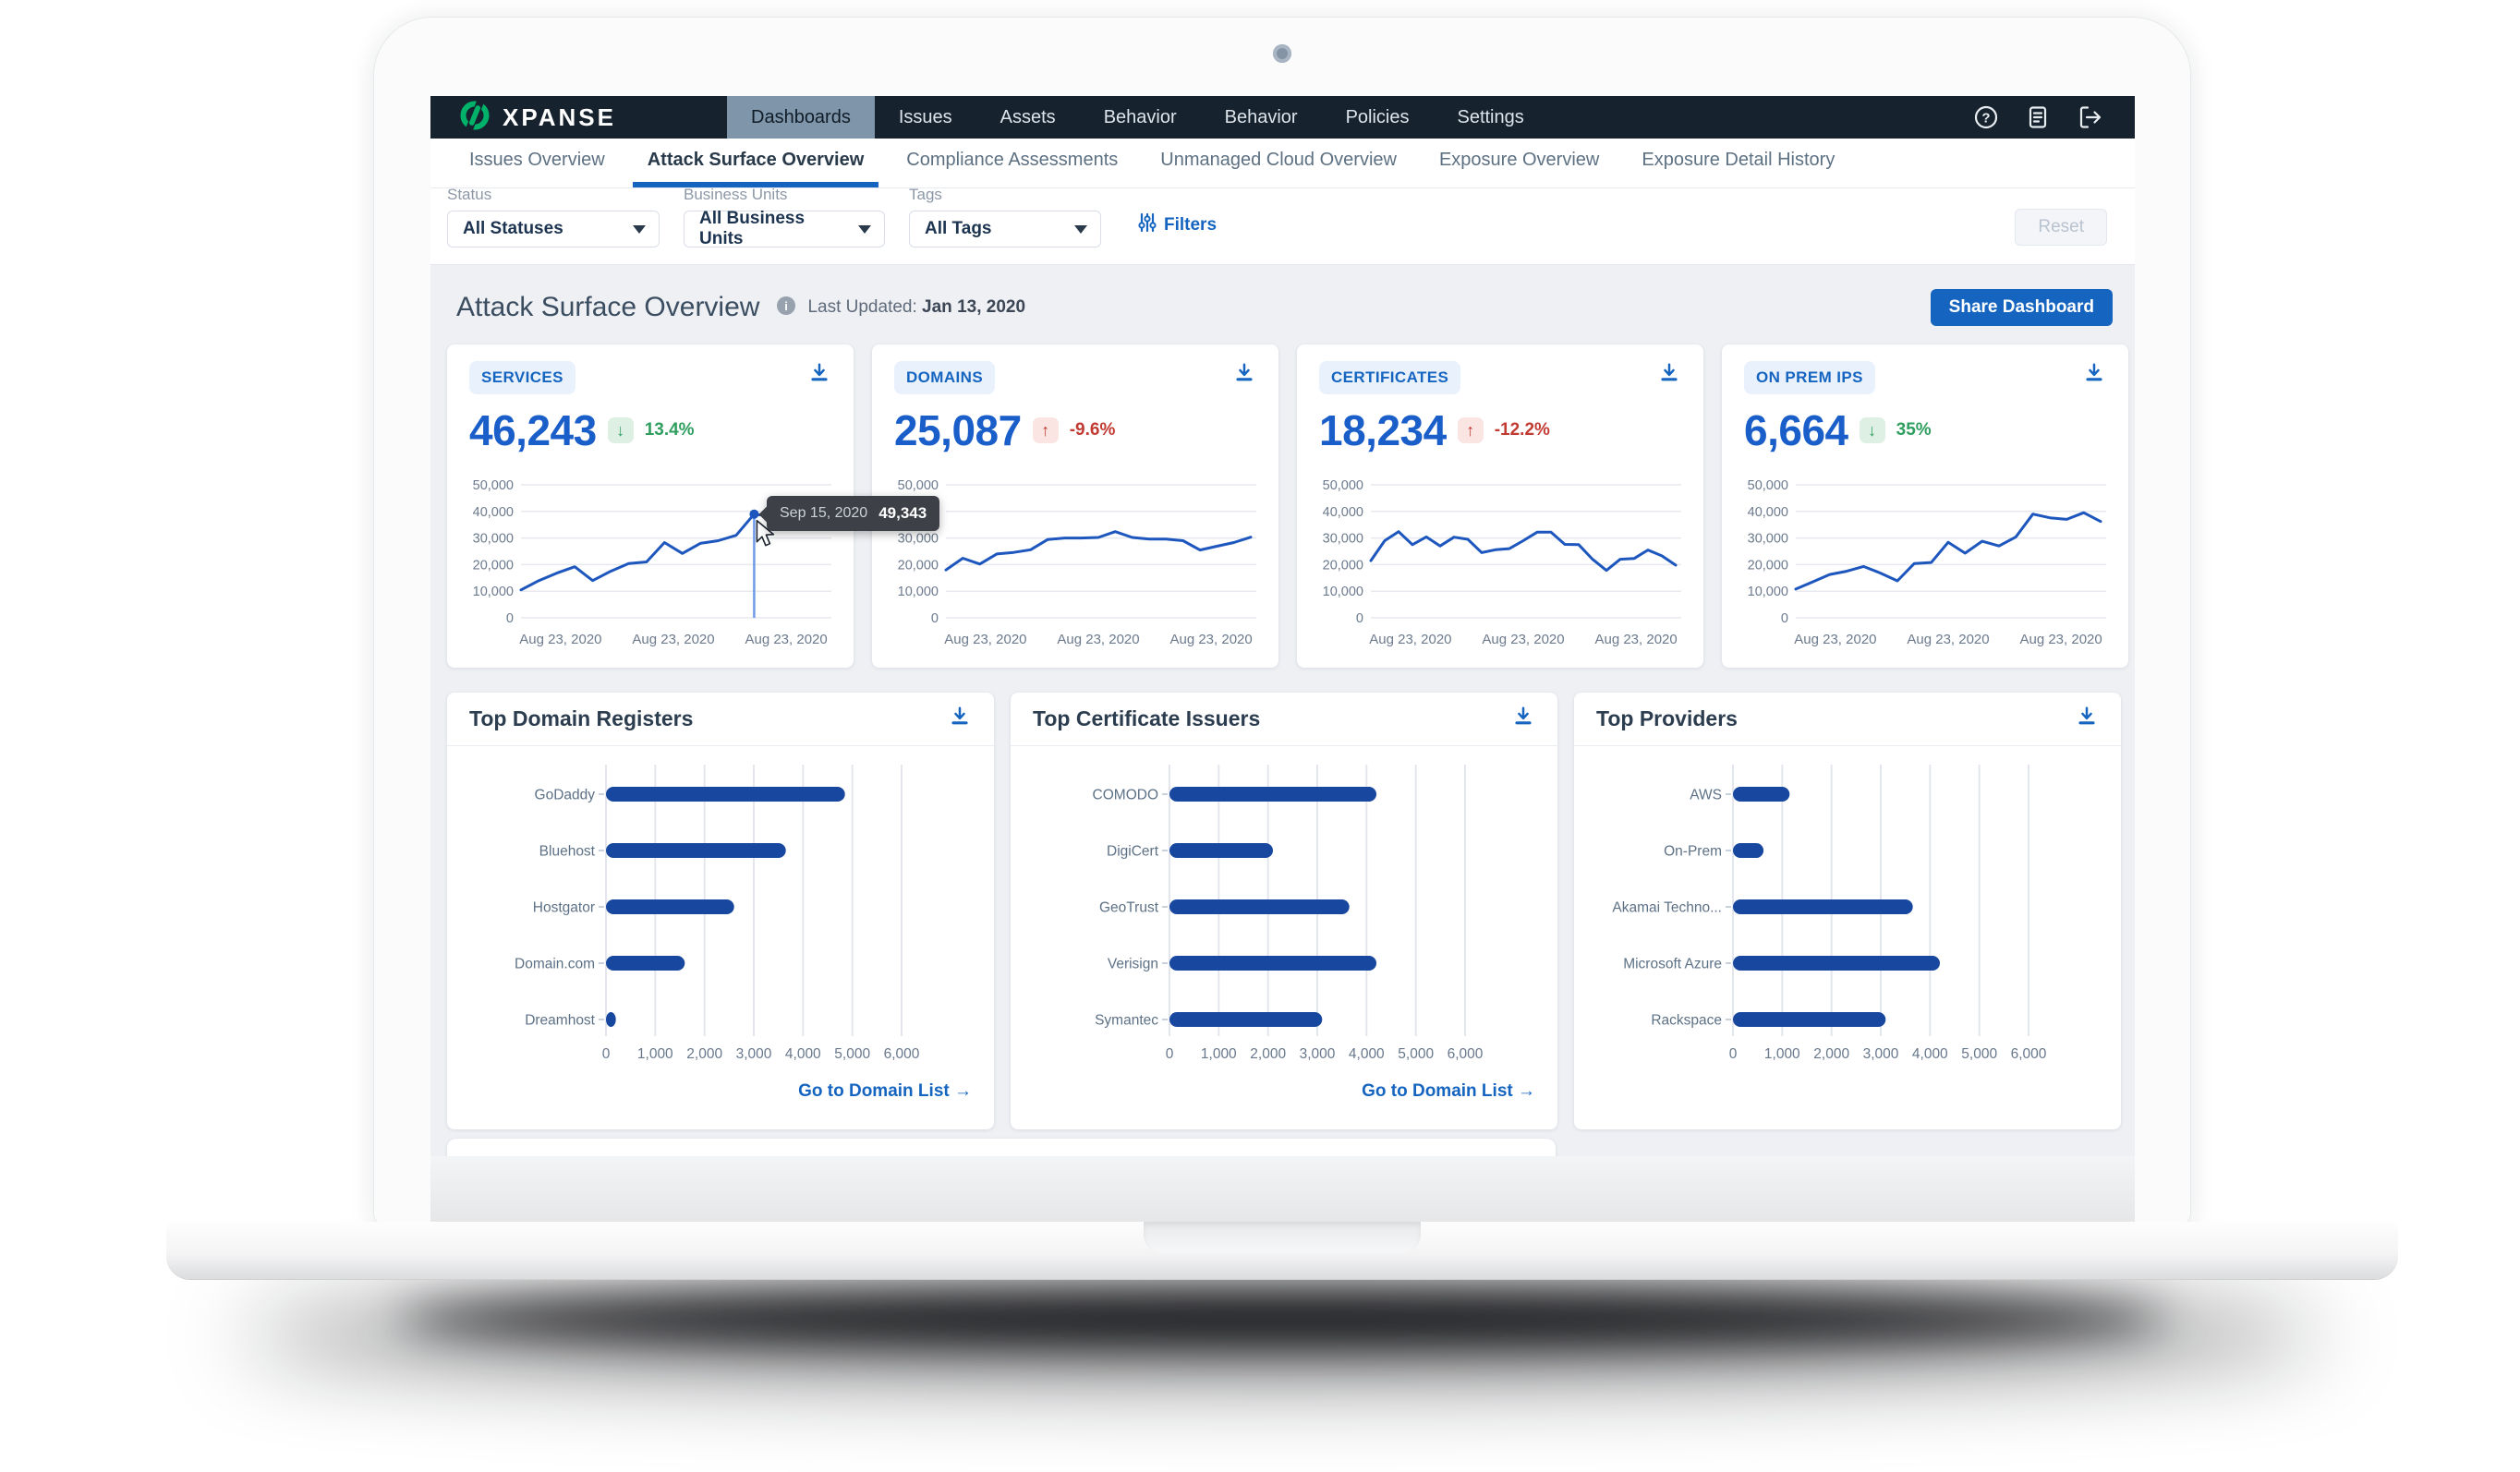 This screenshot has height=1472, width=2520. Describe the element at coordinates (1377, 116) in the screenshot. I see `nav-item-policies: Policies` at that location.